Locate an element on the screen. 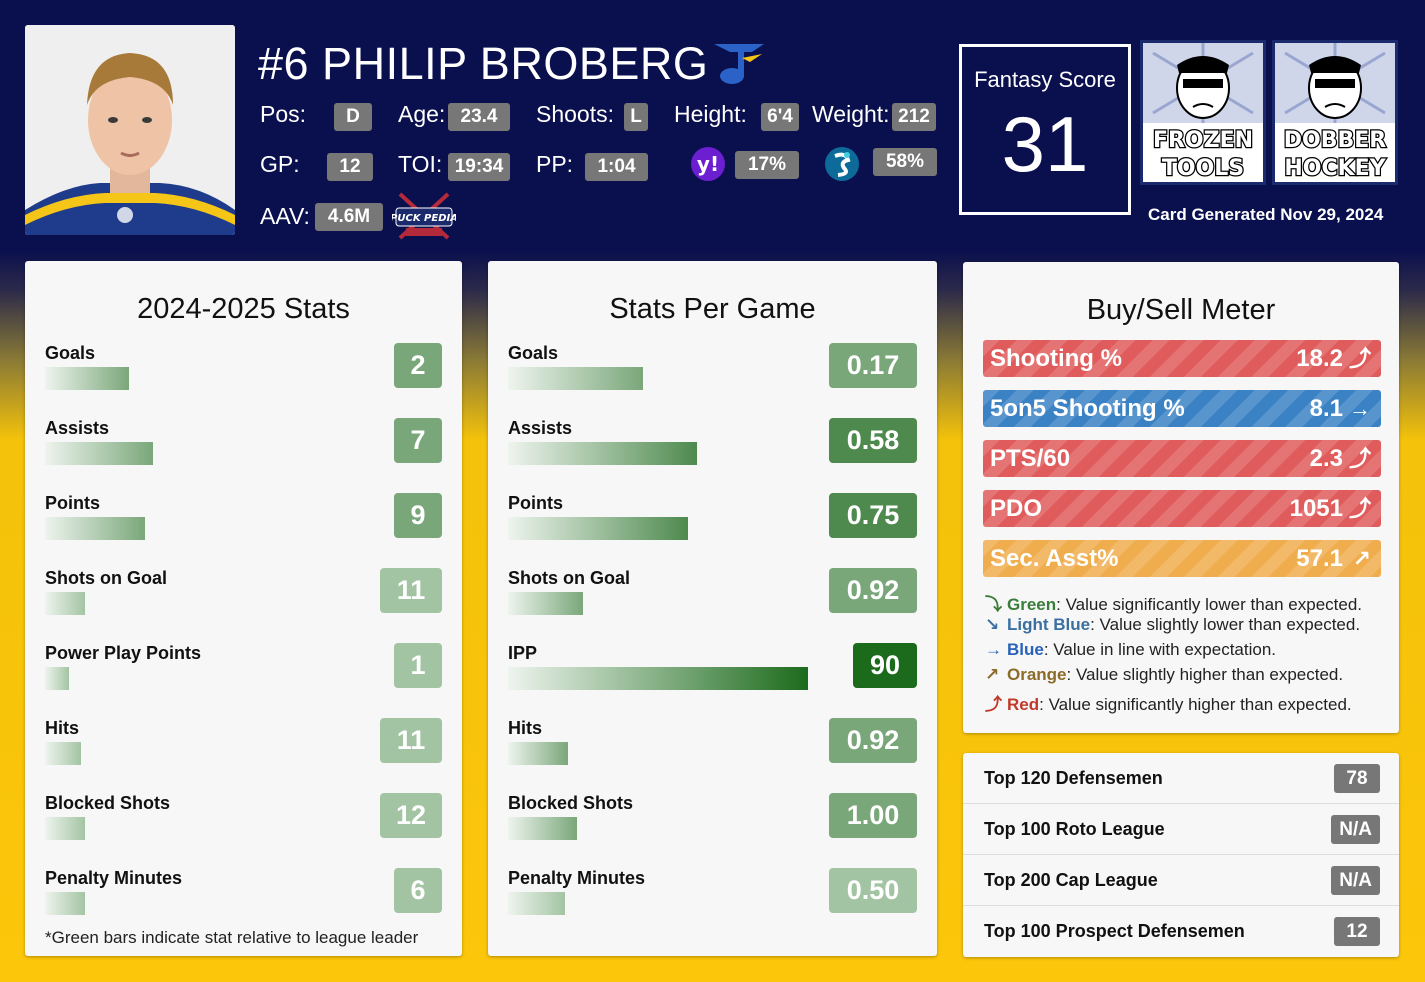 The height and width of the screenshot is (982, 1425). svg-text: y! is located at coordinates (708, 164).